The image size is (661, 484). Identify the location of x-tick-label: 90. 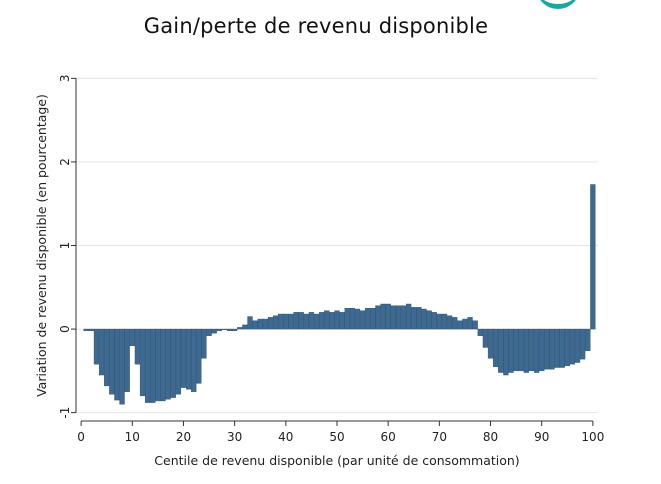
(541, 437).